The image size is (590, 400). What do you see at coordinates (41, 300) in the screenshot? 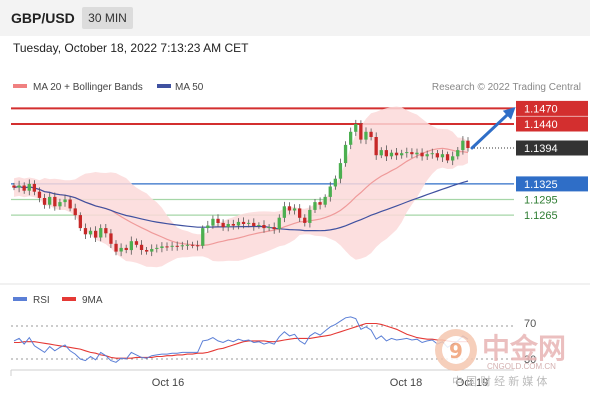
I see `legend-rsi-label: RSI` at bounding box center [41, 300].